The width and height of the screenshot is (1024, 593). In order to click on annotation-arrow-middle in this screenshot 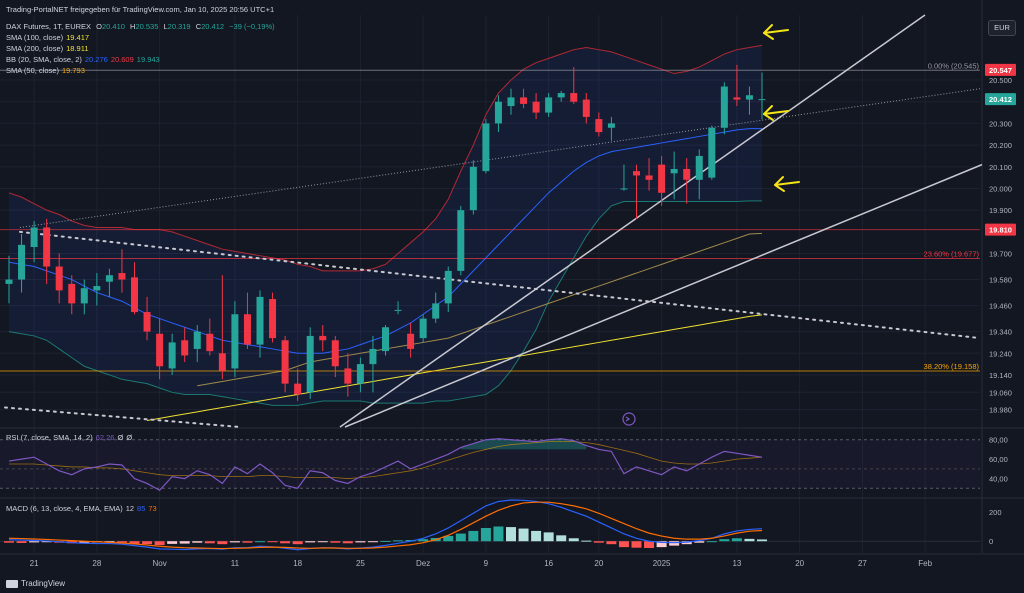, I will do `click(776, 112)`.